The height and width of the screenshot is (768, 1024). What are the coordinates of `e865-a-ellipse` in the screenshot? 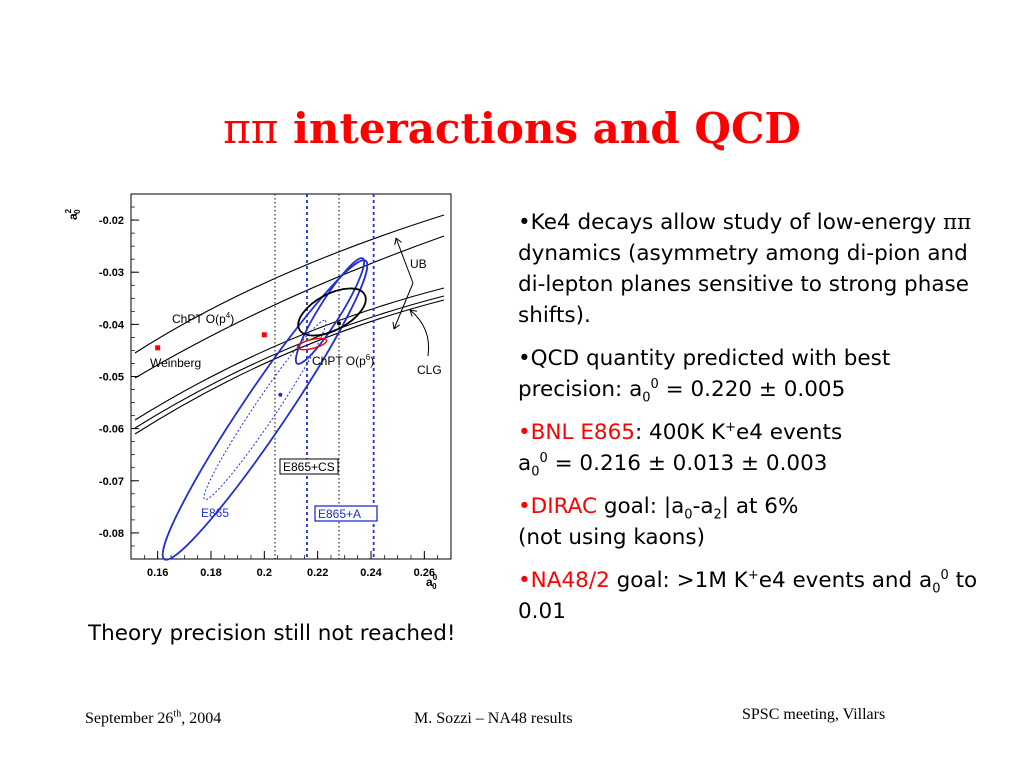 It's located at (330, 311).